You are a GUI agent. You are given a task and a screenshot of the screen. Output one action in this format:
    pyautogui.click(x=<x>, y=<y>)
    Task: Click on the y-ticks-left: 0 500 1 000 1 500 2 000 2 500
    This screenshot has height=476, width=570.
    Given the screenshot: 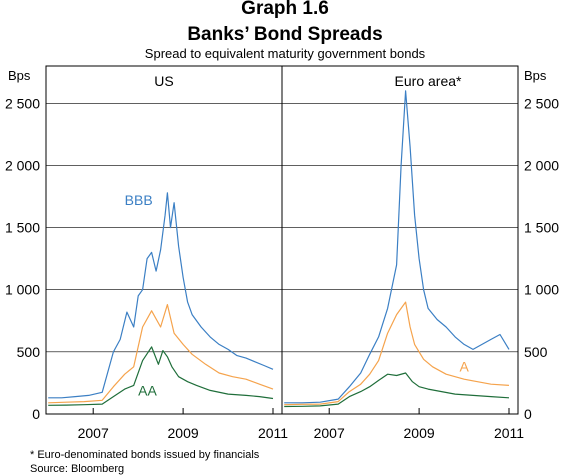 What is the action you would take?
    pyautogui.click(x=22, y=258)
    